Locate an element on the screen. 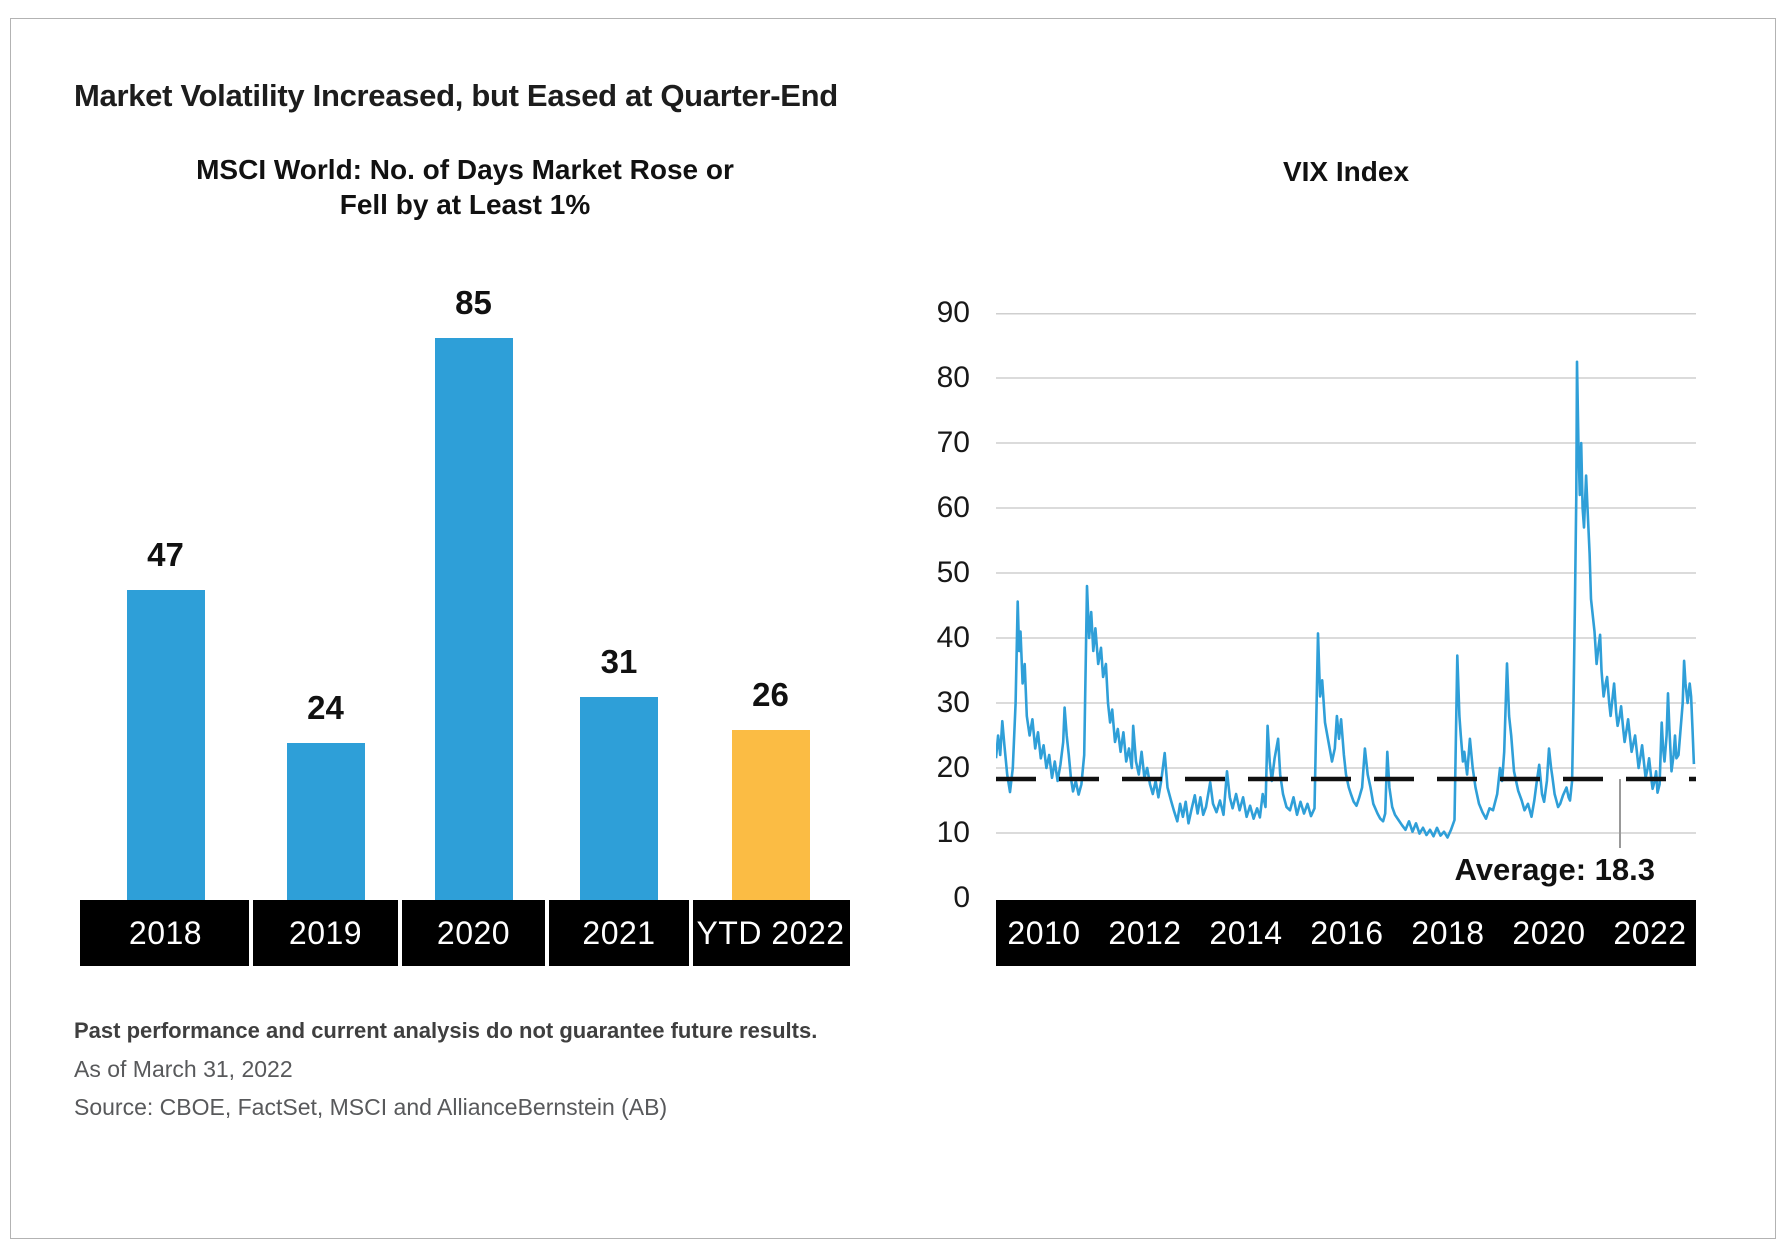 The width and height of the screenshot is (1786, 1248). x-tick-label-2016: 2016 is located at coordinates (1347, 933).